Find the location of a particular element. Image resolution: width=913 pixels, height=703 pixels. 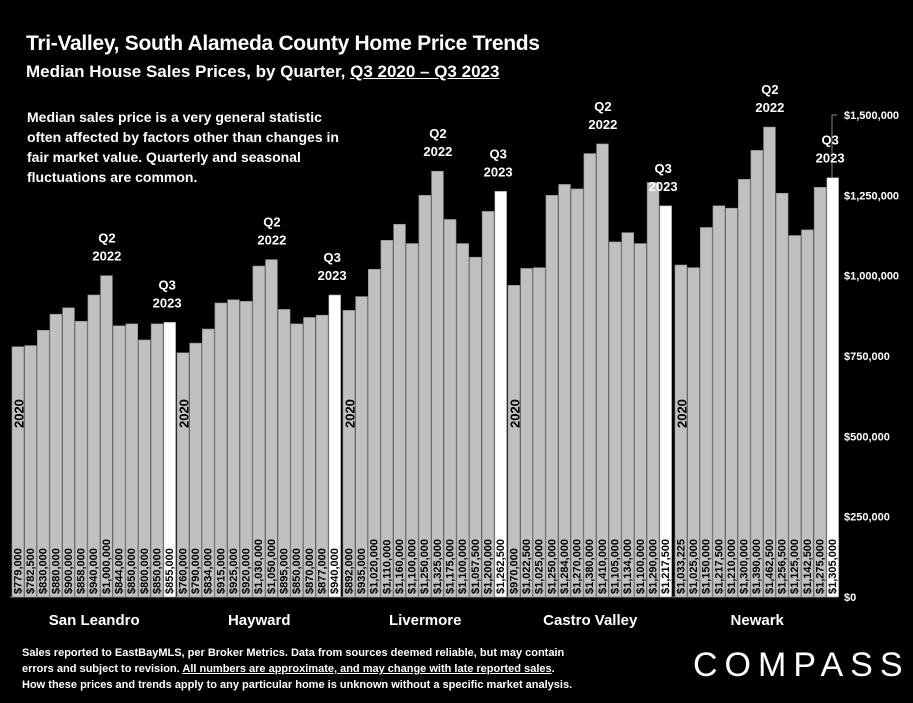

bar-value-label: $1,275,000 is located at coordinates (820, 566).